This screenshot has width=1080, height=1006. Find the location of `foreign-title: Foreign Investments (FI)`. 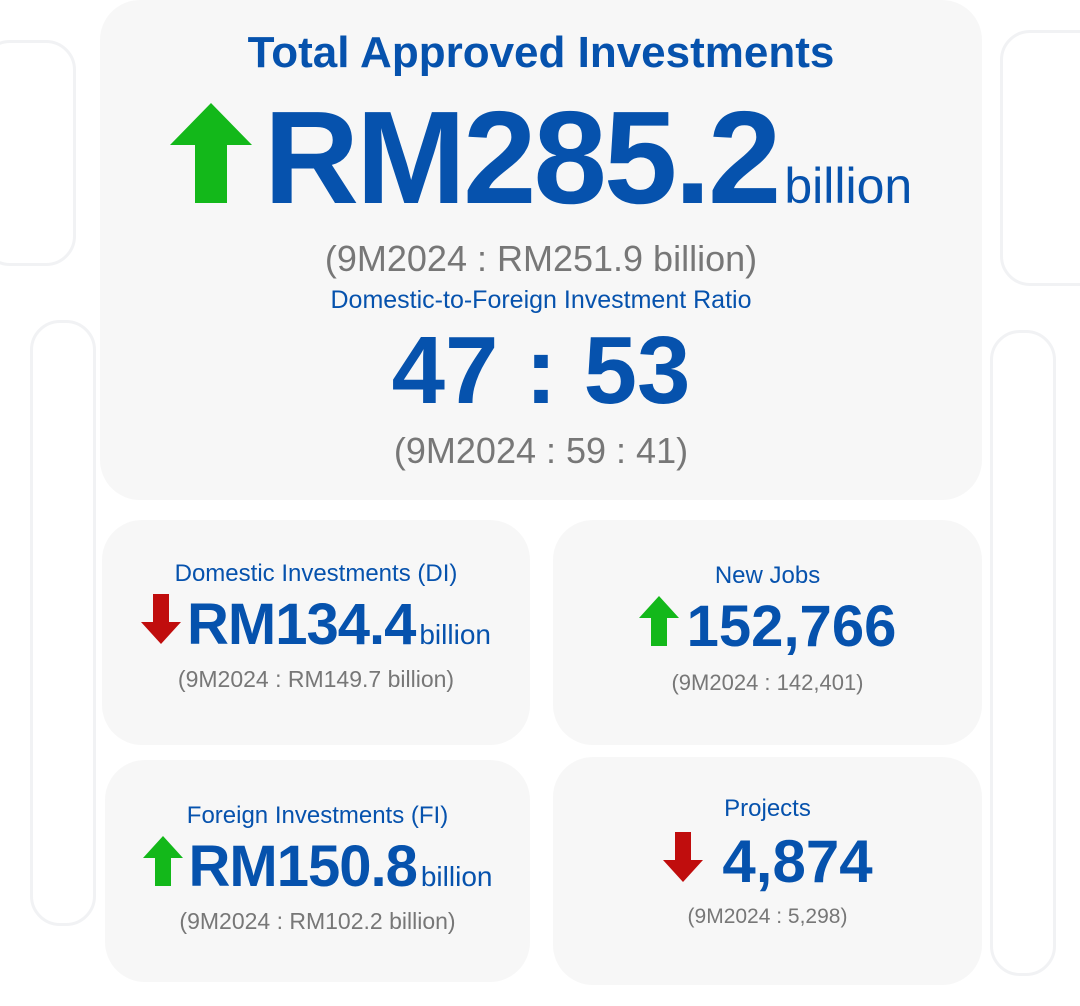

foreign-title: Foreign Investments (FI) is located at coordinates (317, 815).